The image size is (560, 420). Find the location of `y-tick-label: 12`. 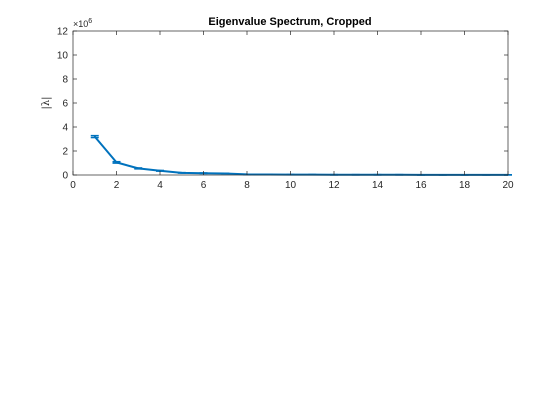

y-tick-label: 12 is located at coordinates (63, 32).